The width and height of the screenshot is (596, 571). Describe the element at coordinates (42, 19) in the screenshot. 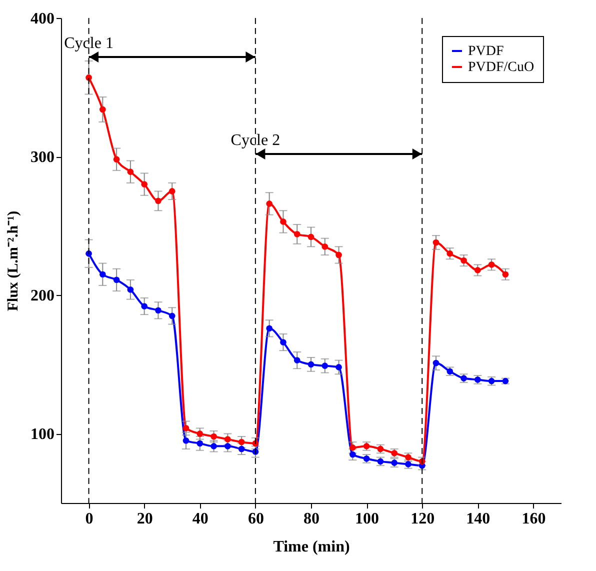

I see `y-tick-label: 400` at that location.